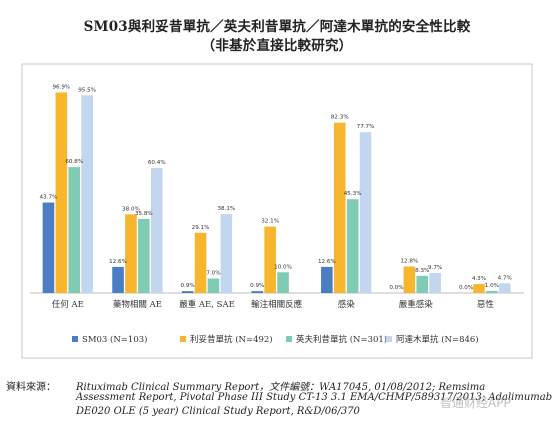  Describe the element at coordinates (492, 286) in the screenshot. I see `value-label-7-3: 1.0%` at that location.